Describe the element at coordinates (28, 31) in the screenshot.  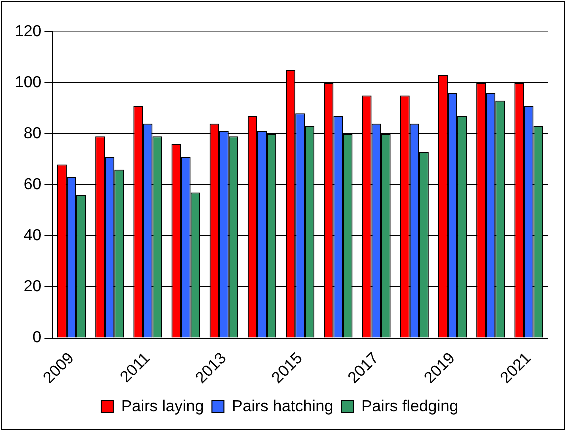
I see `y-tick-label: 120` at that location.